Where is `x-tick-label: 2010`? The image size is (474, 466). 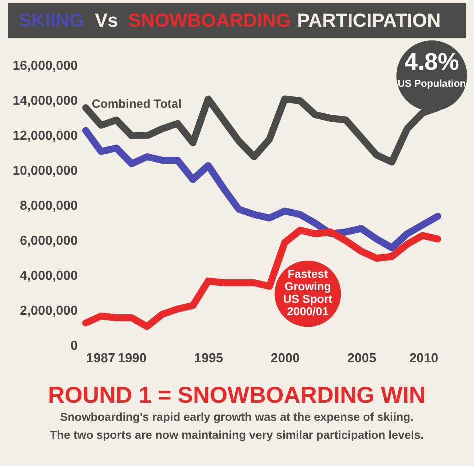
x-tick-label: 2010 is located at coordinates (424, 358).